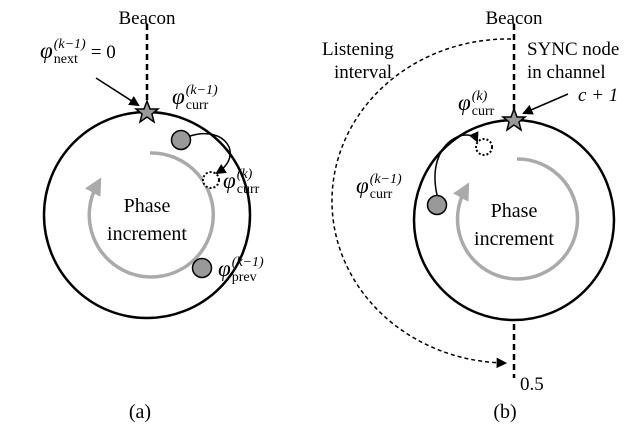 This screenshot has height=432, width=635. What do you see at coordinates (573, 49) in the screenshot?
I see `sync-label: SYNC node` at bounding box center [573, 49].